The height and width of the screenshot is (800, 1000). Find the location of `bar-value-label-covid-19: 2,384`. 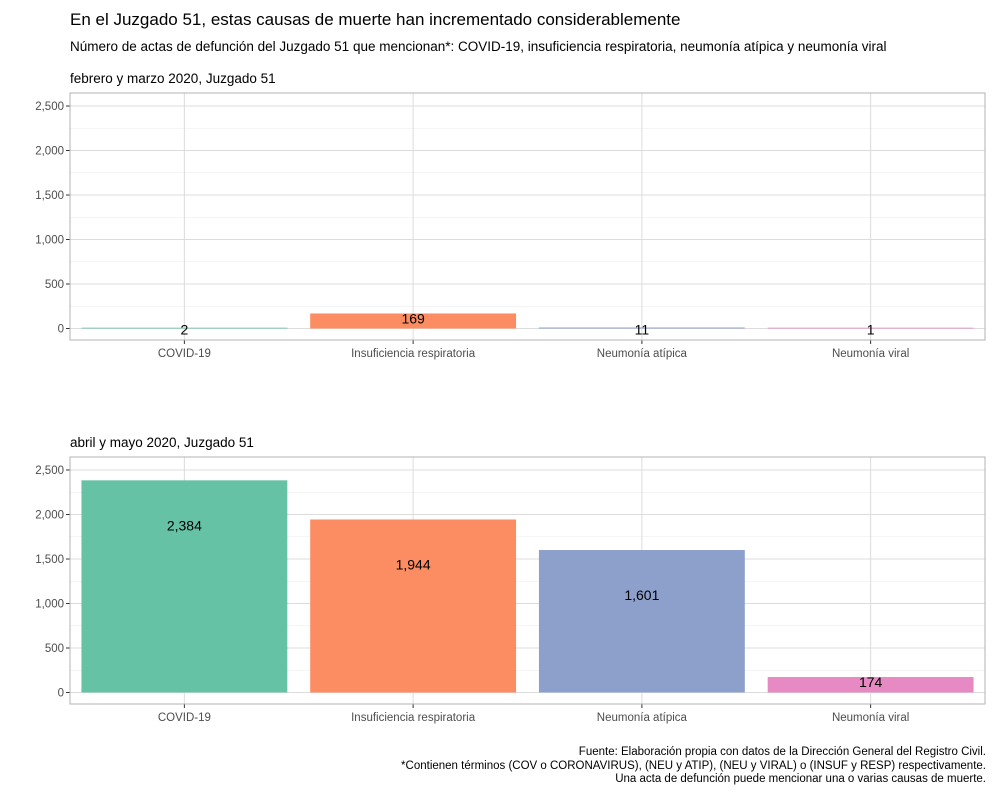

bar-value-label-covid-19: 2,384 is located at coordinates (184, 525).